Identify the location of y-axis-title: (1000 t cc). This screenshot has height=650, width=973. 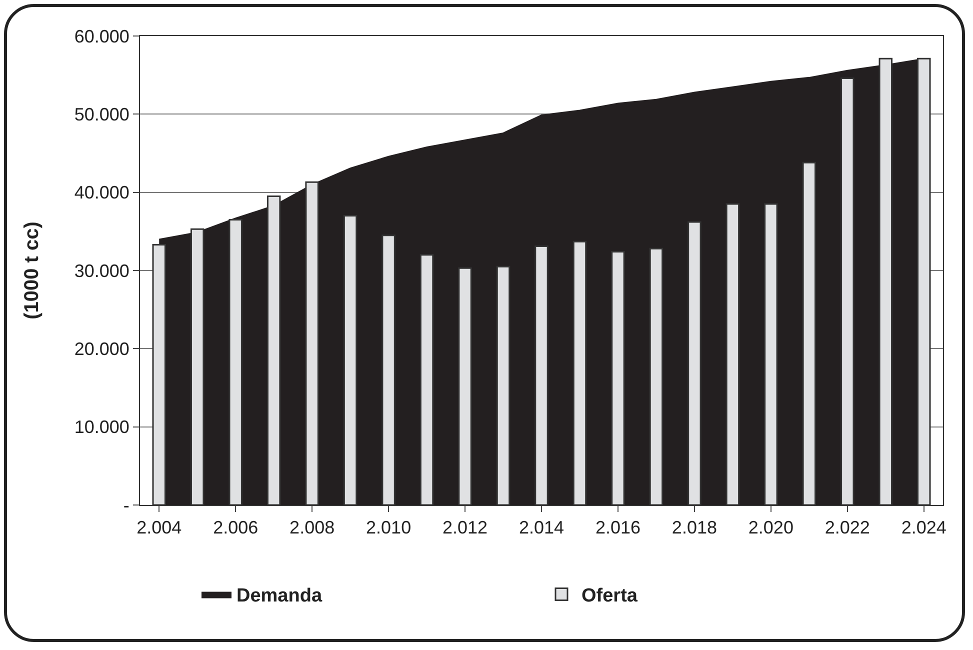
(31, 271).